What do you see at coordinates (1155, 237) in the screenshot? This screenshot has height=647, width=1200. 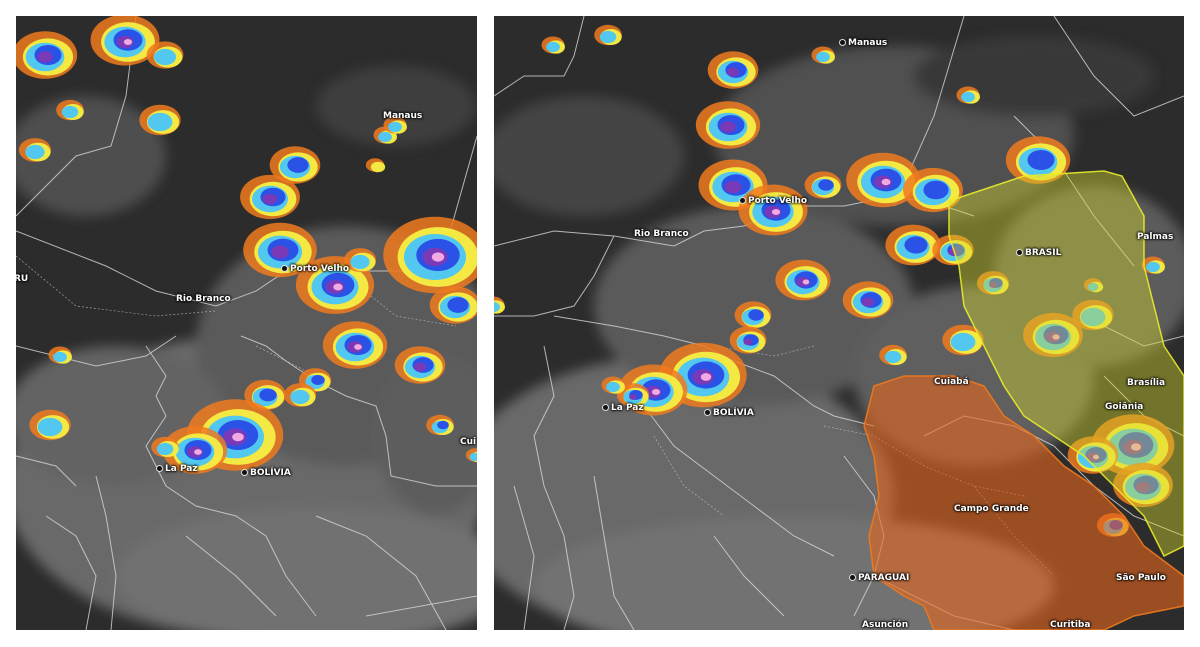 I see `label-palmas: Palmas` at bounding box center [1155, 237].